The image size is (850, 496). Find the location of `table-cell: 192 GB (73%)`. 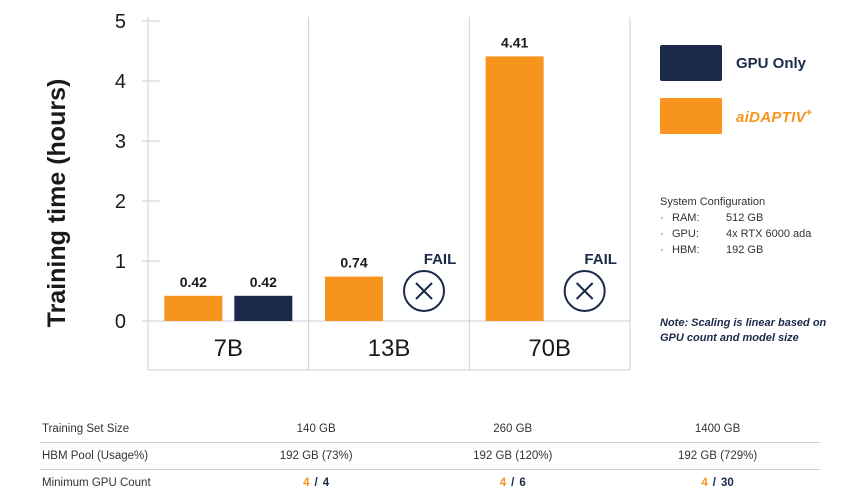

table-cell: 192 GB (73%) is located at coordinates (316, 456).